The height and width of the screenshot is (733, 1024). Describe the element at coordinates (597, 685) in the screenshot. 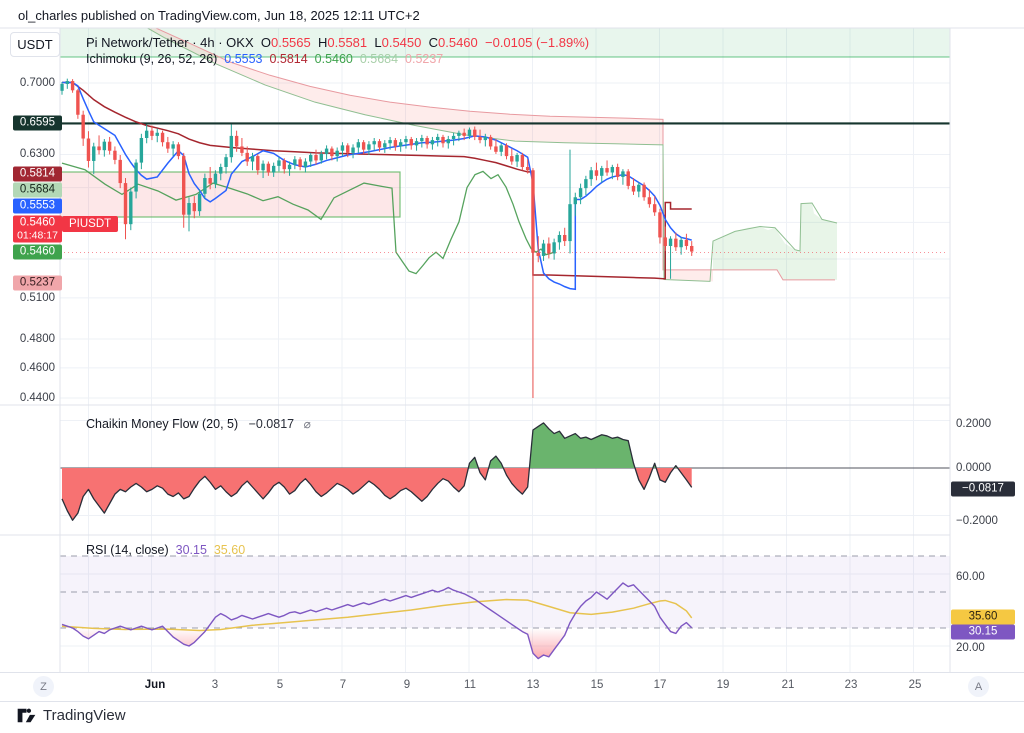

I see `time-axis-label: 15` at that location.